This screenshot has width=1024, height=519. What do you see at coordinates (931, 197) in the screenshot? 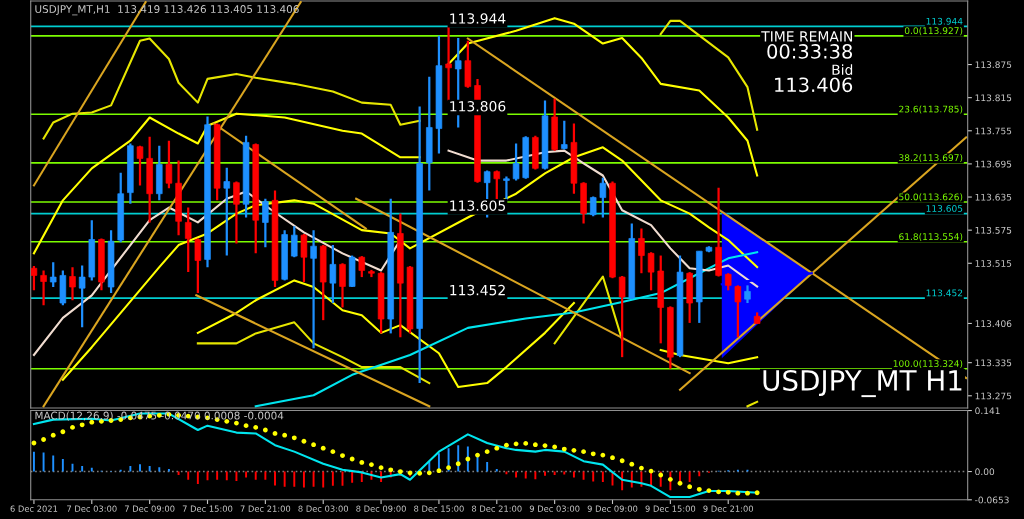
I see `ref-line-label: 50.0(113.626)` at bounding box center [931, 197].